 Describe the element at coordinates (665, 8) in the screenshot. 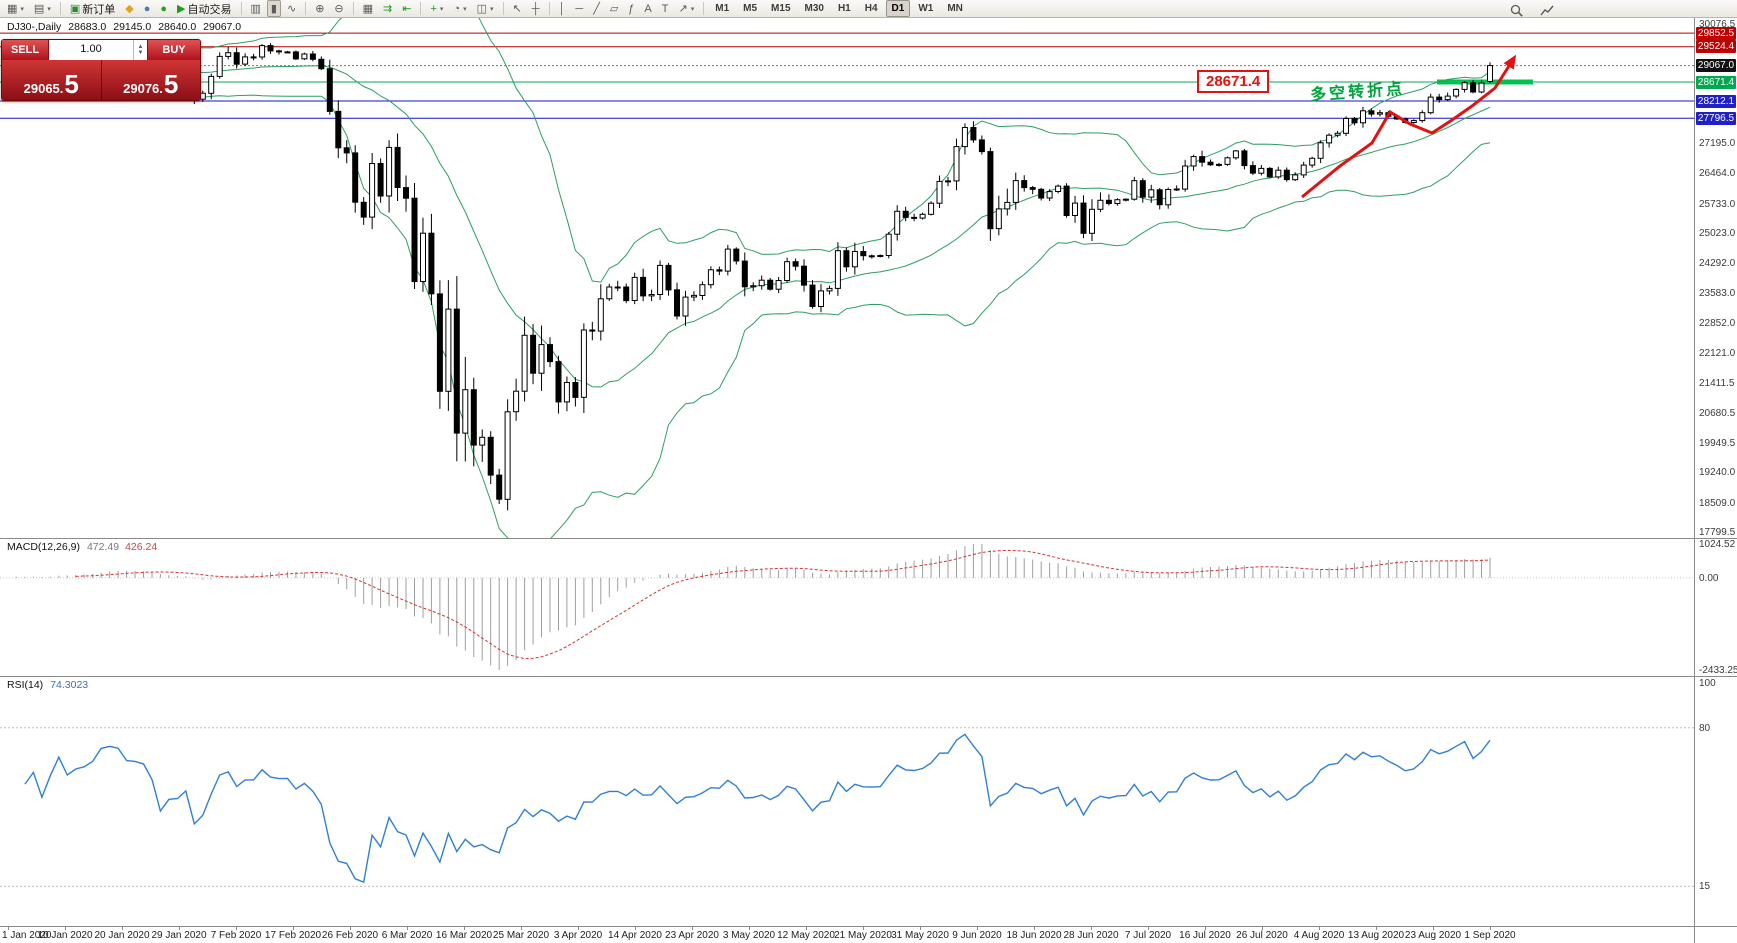

I see `text-label-icon: T` at that location.